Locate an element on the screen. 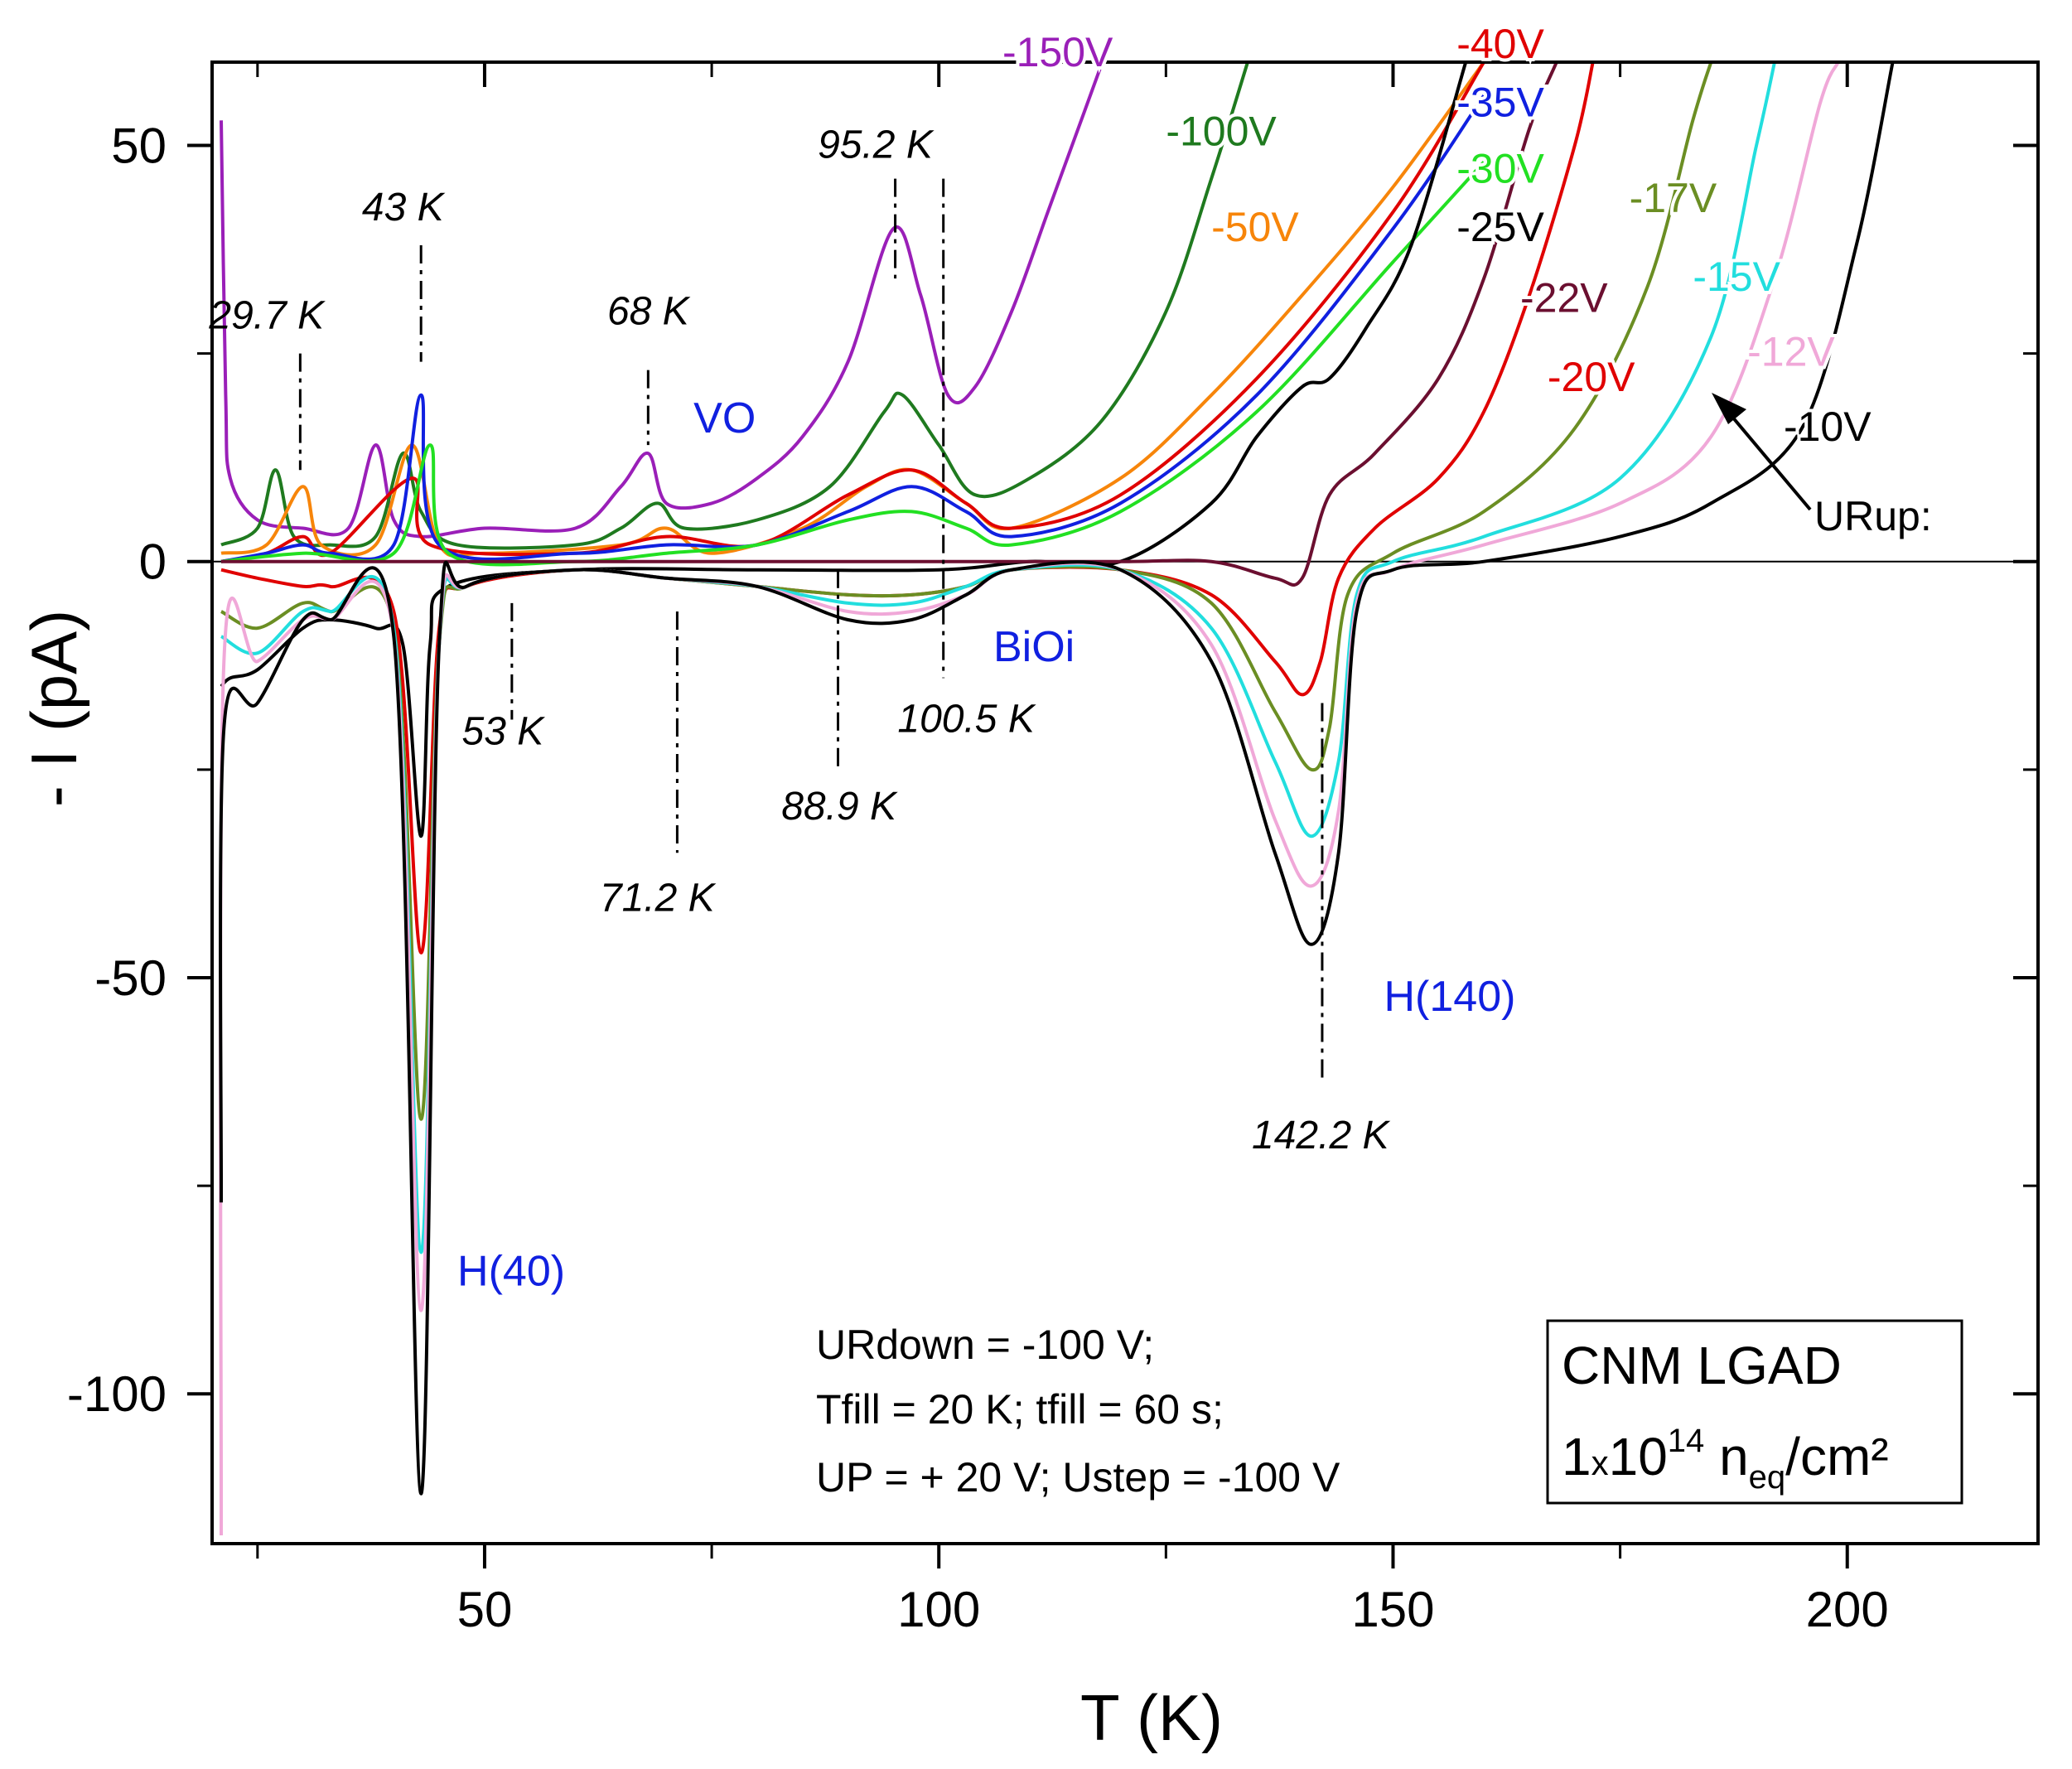  series-label-m150V: -150V is located at coordinates (1057, 52).